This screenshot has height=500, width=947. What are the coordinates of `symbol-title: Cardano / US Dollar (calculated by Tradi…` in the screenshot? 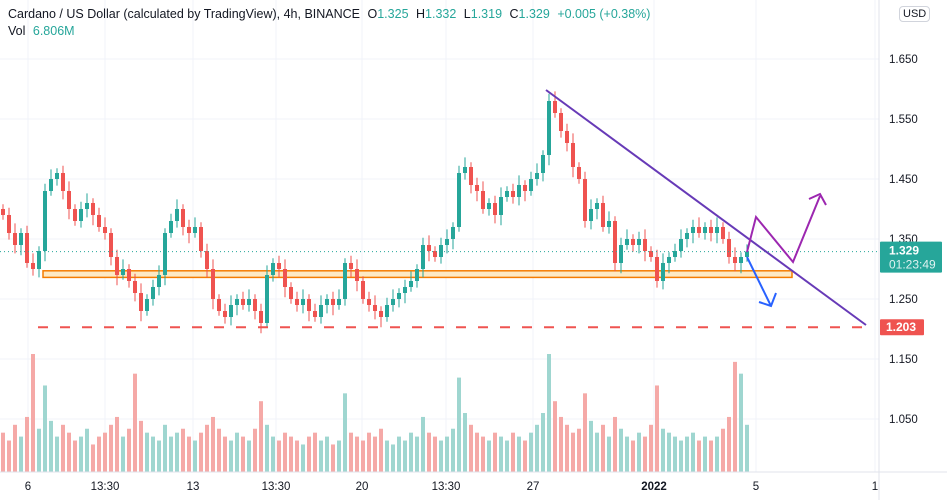 It's located at (184, 14).